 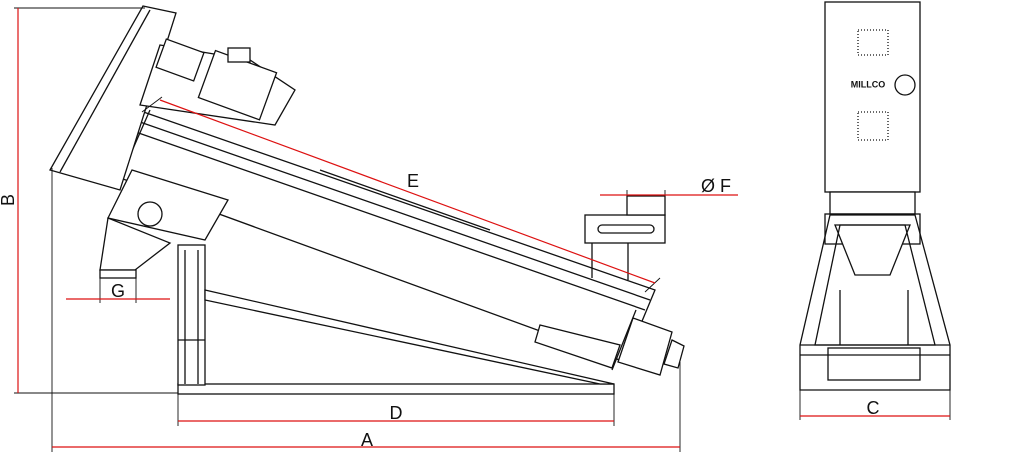 What do you see at coordinates (367, 440) in the screenshot?
I see `dim-a-label: A` at bounding box center [367, 440].